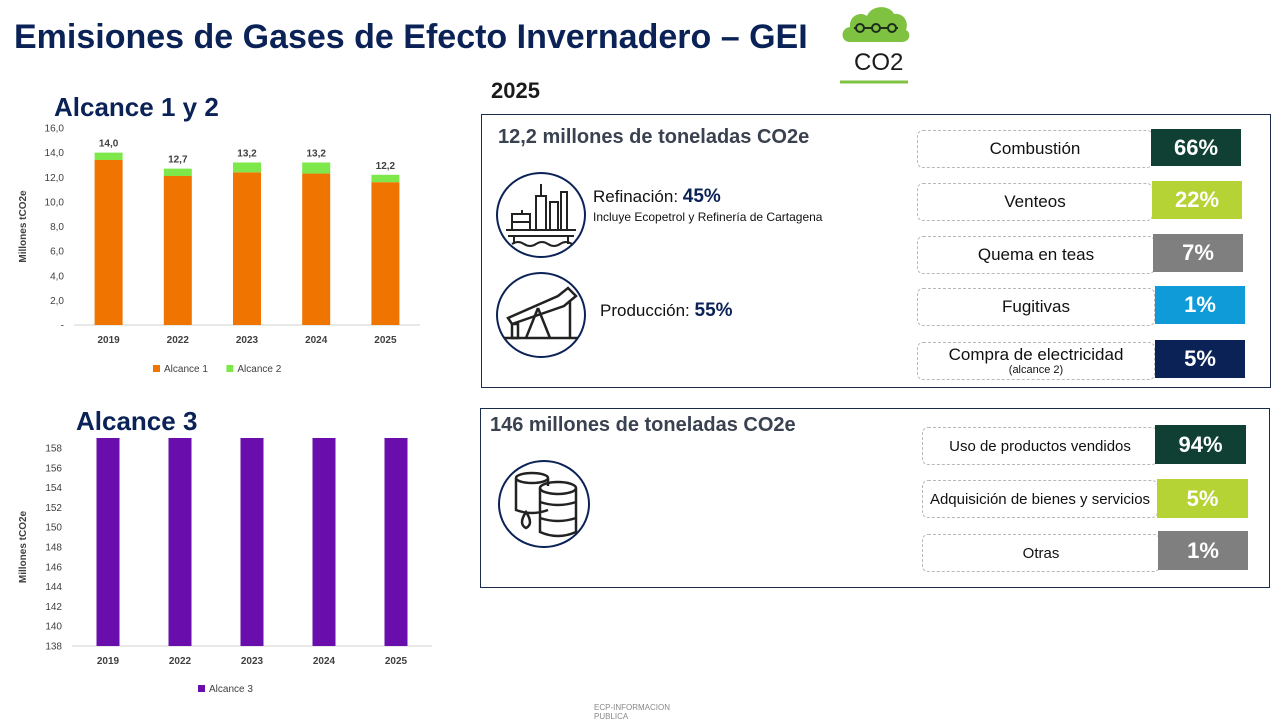 This screenshot has width=1280, height=721. I want to click on item-label-box: Otras, so click(1041, 553).